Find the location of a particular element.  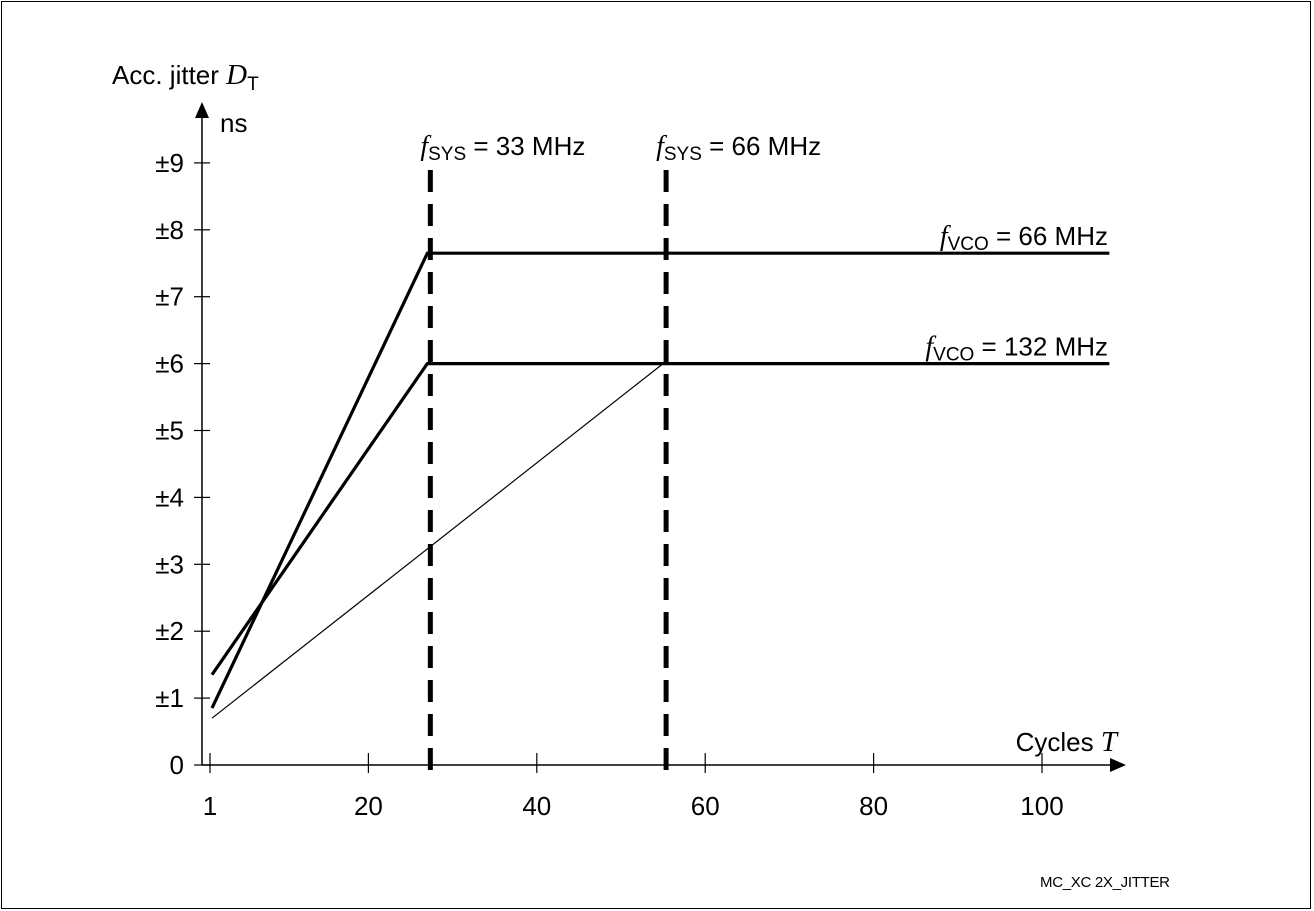

y-axis-label: Acc. jitter DT is located at coordinates (185, 77).